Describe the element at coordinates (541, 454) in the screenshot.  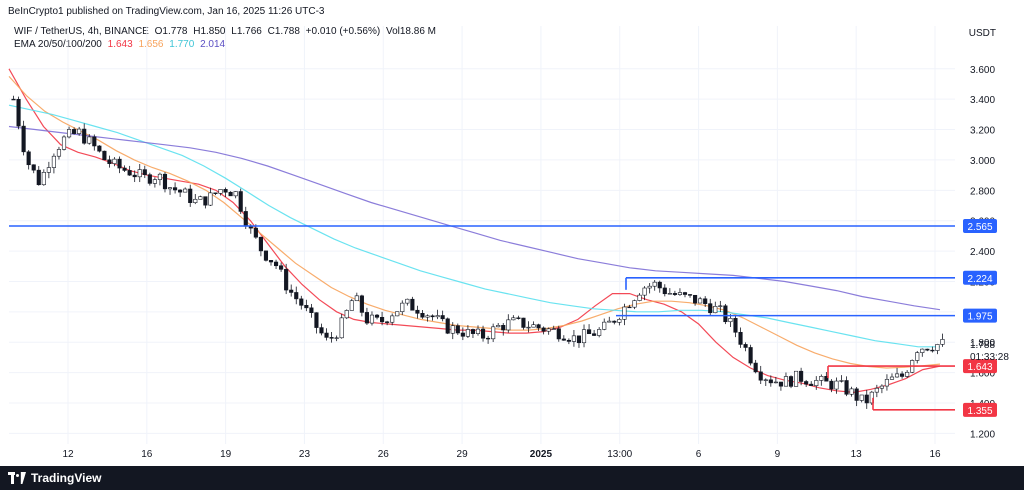
I see `x-tick-label: 2025` at that location.